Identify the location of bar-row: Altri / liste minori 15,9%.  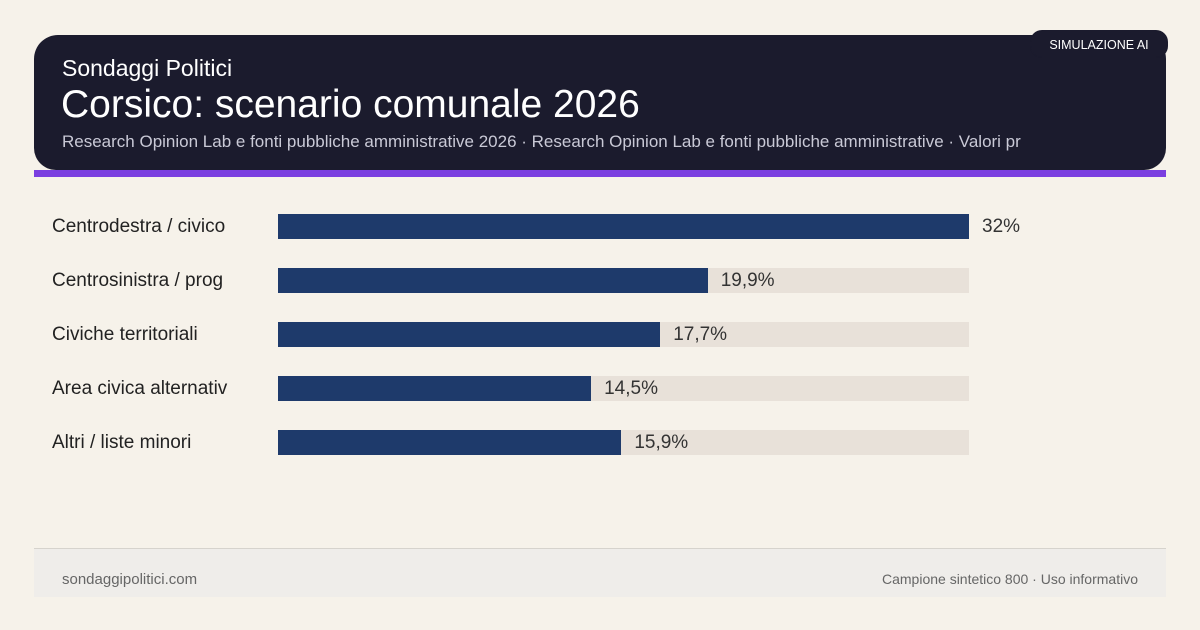
(600, 442).